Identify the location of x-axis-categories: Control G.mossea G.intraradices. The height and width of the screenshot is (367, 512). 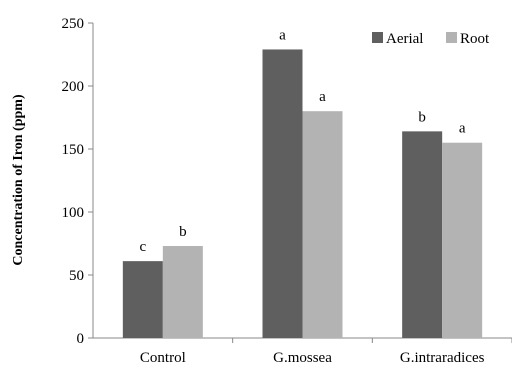
(326, 352).